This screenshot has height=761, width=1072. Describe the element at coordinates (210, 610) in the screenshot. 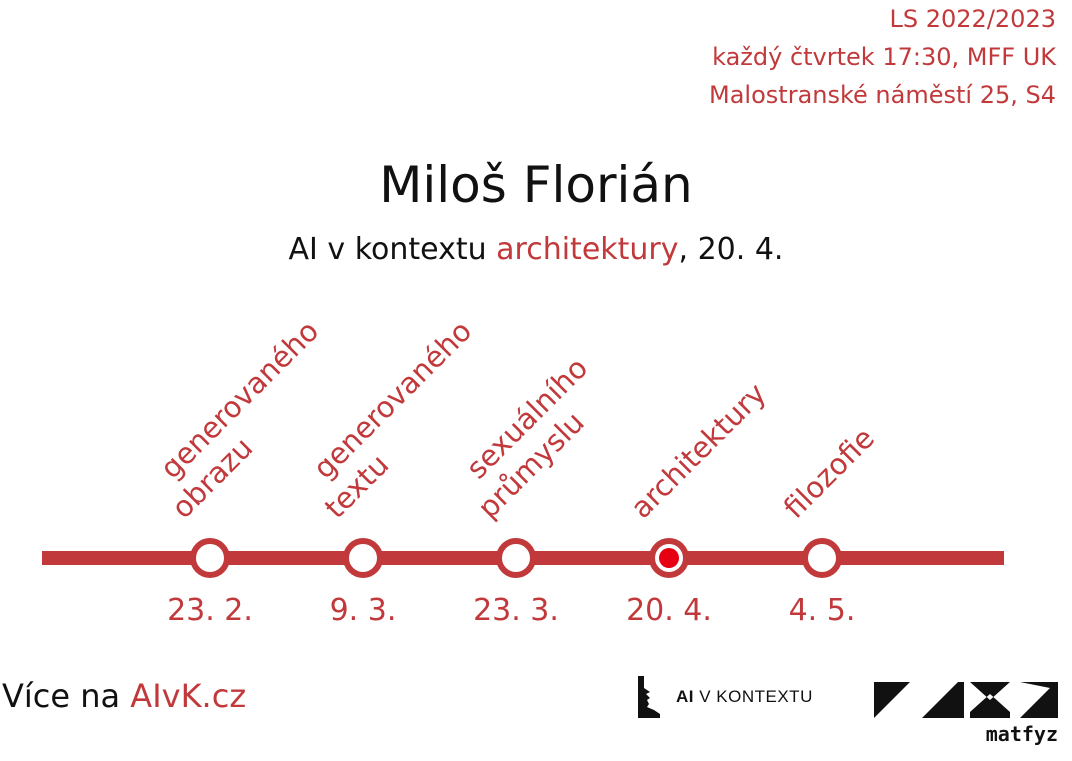

I see `timeline-date-1: 23. 2.` at that location.